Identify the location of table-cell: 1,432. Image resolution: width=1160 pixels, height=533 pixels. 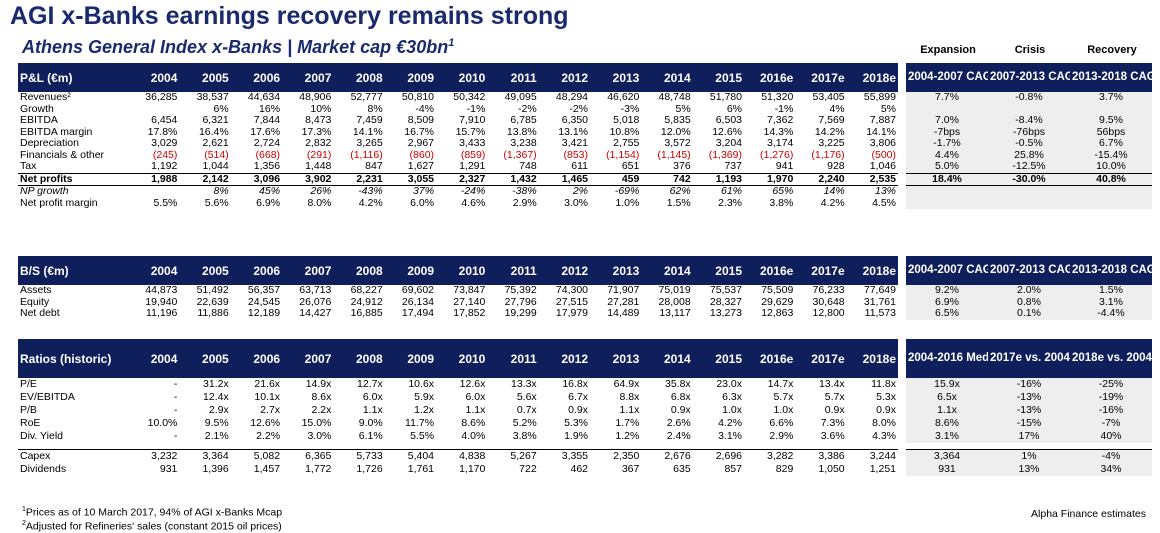
(513, 179).